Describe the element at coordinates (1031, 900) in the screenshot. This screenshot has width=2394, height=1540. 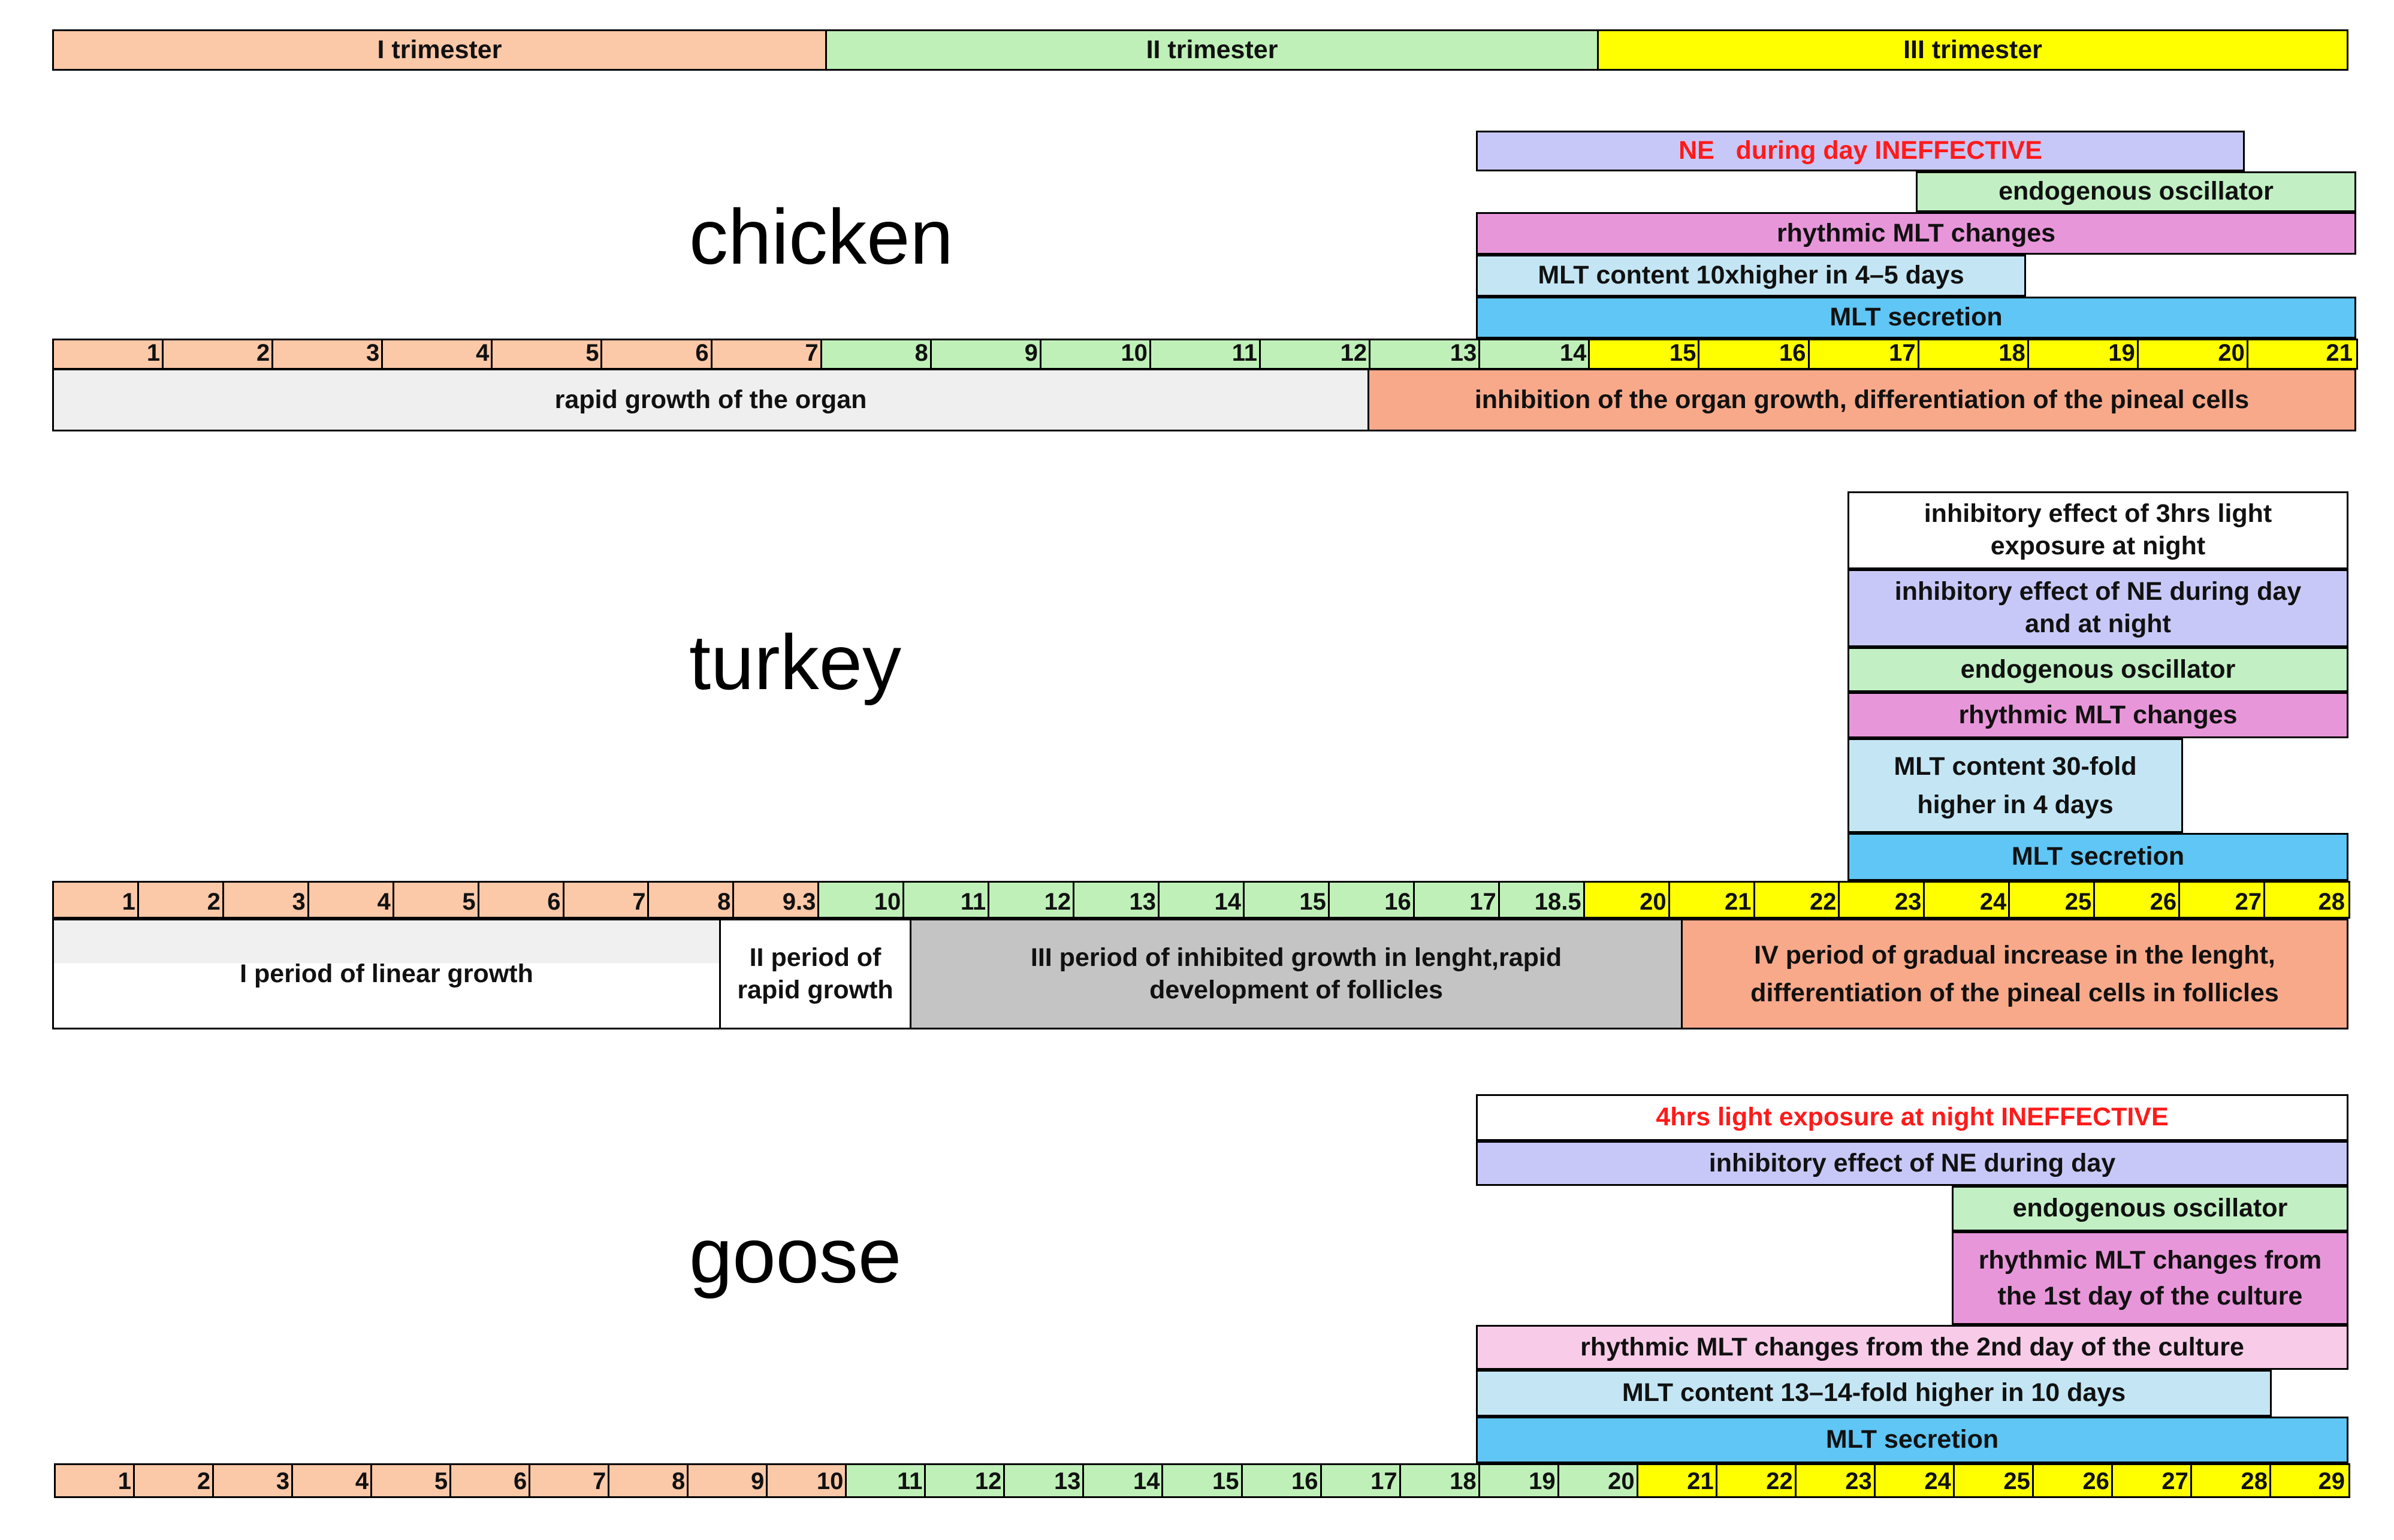
I see `turkey-day-cell: 12` at that location.